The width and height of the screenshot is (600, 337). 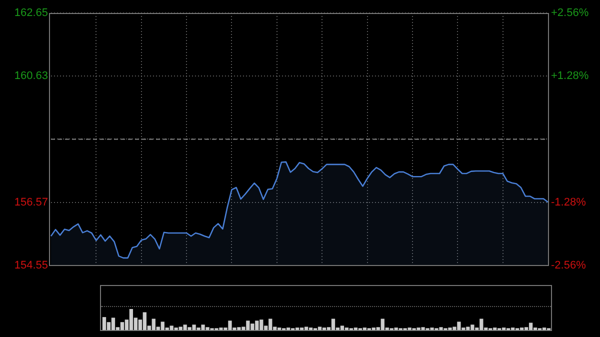 What do you see at coordinates (568, 265) in the screenshot?
I see `y2-tick-label: -2.56%` at bounding box center [568, 265].